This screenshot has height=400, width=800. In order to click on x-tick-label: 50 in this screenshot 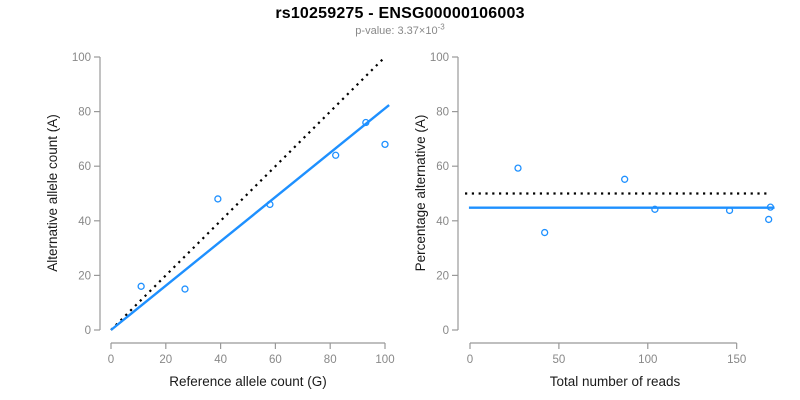, I will do `click(558, 360)`.